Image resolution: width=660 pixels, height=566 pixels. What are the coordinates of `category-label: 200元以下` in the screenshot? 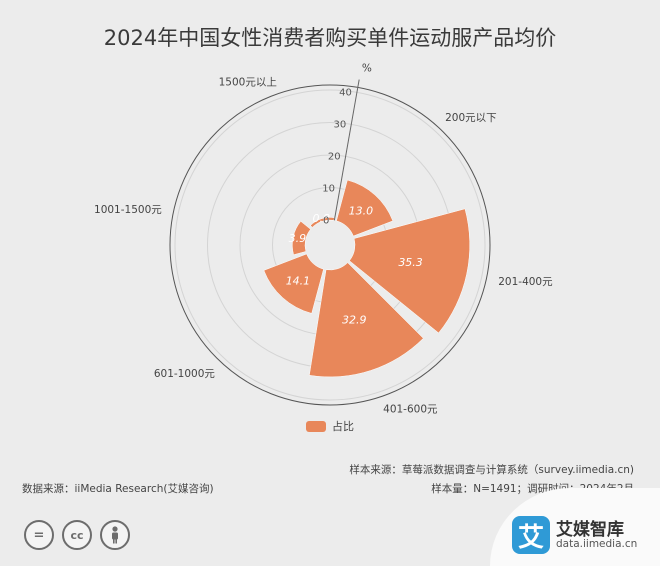 It's located at (471, 118).